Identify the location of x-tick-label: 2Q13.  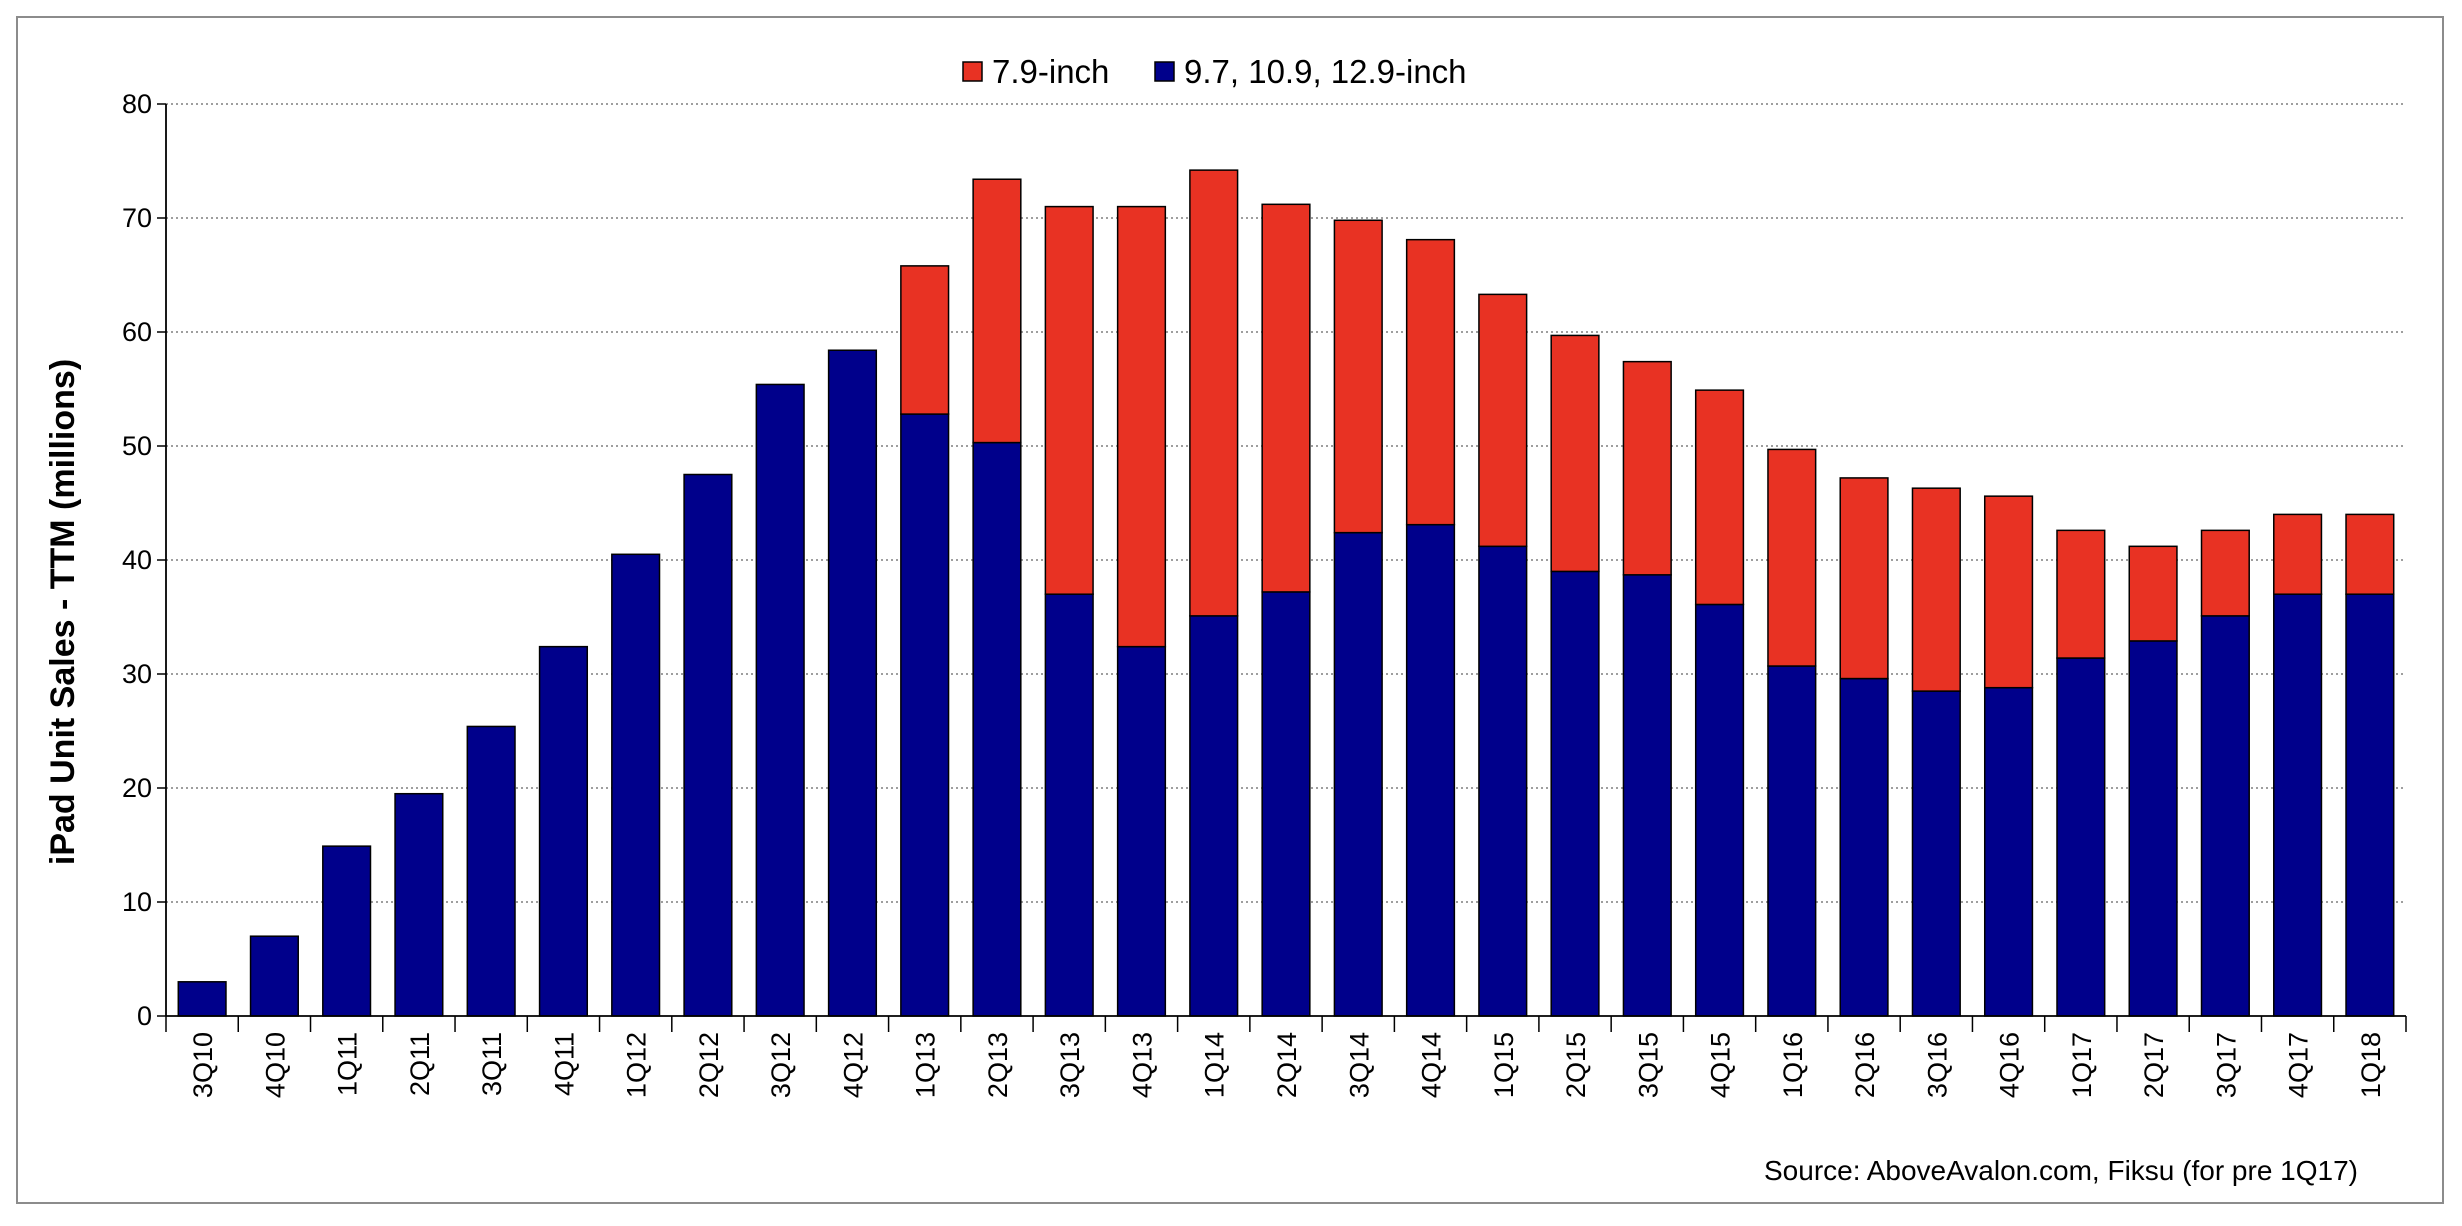
(998, 1065).